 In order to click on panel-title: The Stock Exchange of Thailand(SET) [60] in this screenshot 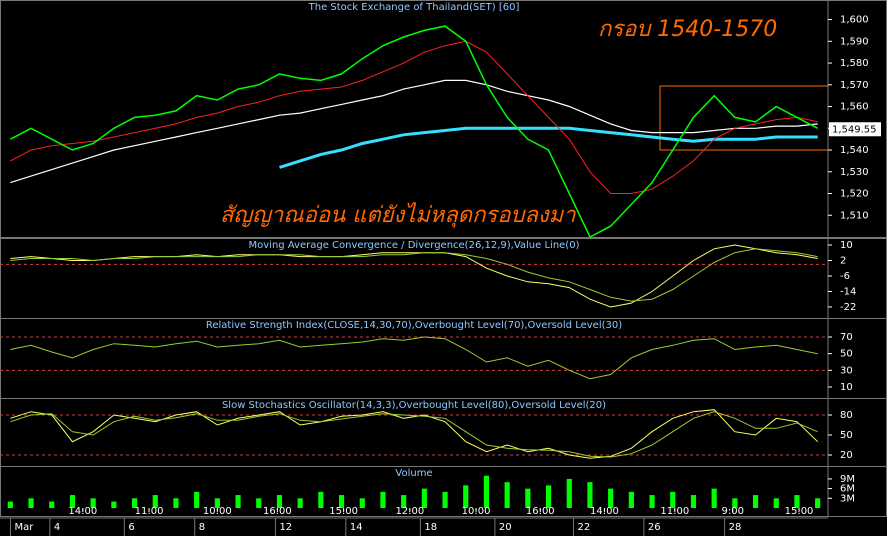, I will do `click(414, 7)`.